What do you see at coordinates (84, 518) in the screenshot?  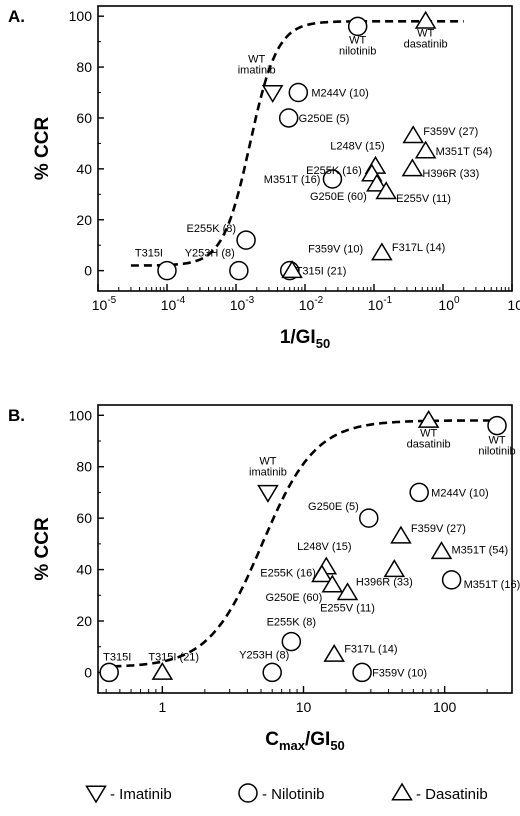 I see `y-tick-label: 60` at bounding box center [84, 518].